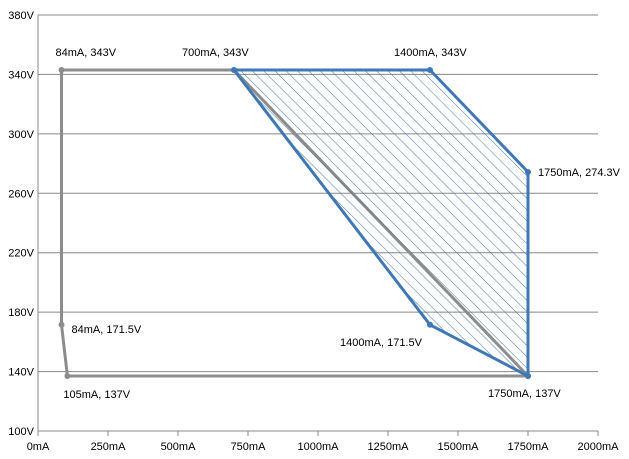 Image resolution: width=629 pixels, height=459 pixels. What do you see at coordinates (319, 447) in the screenshot?
I see `x-tick-label: 1000mA` at bounding box center [319, 447].